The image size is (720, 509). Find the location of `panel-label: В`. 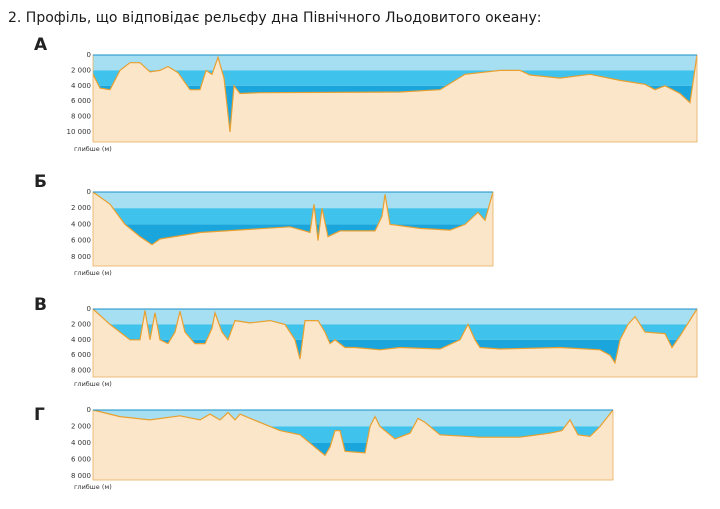

panel-label: В is located at coordinates (40, 305).